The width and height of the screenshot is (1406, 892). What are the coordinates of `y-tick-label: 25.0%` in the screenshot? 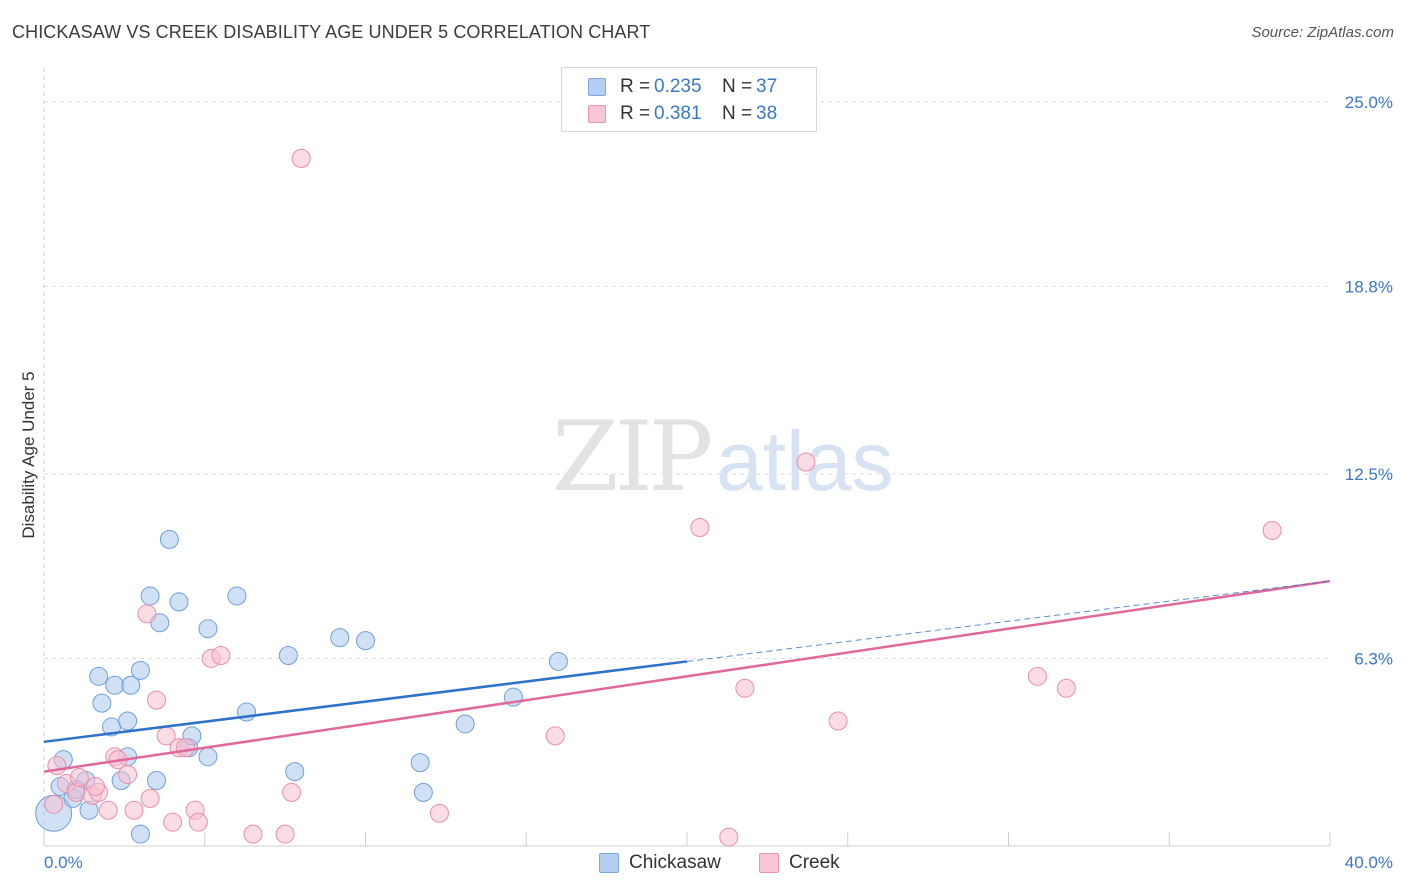 It's located at (1369, 102).